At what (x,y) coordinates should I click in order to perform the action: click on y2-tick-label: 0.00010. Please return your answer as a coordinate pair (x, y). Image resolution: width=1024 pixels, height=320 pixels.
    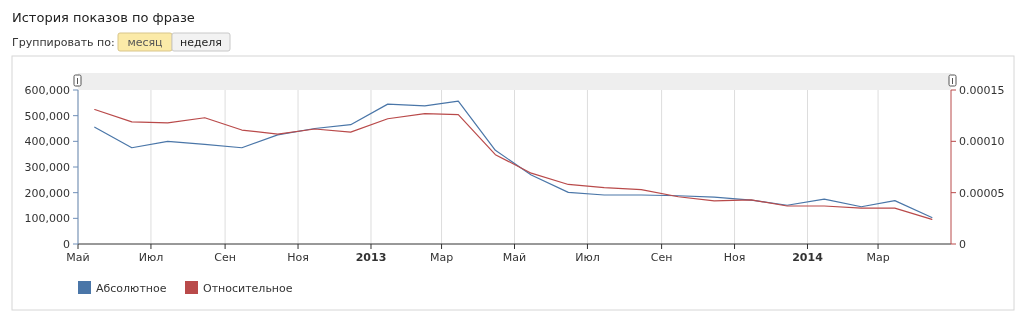
    Looking at the image, I should click on (982, 142).